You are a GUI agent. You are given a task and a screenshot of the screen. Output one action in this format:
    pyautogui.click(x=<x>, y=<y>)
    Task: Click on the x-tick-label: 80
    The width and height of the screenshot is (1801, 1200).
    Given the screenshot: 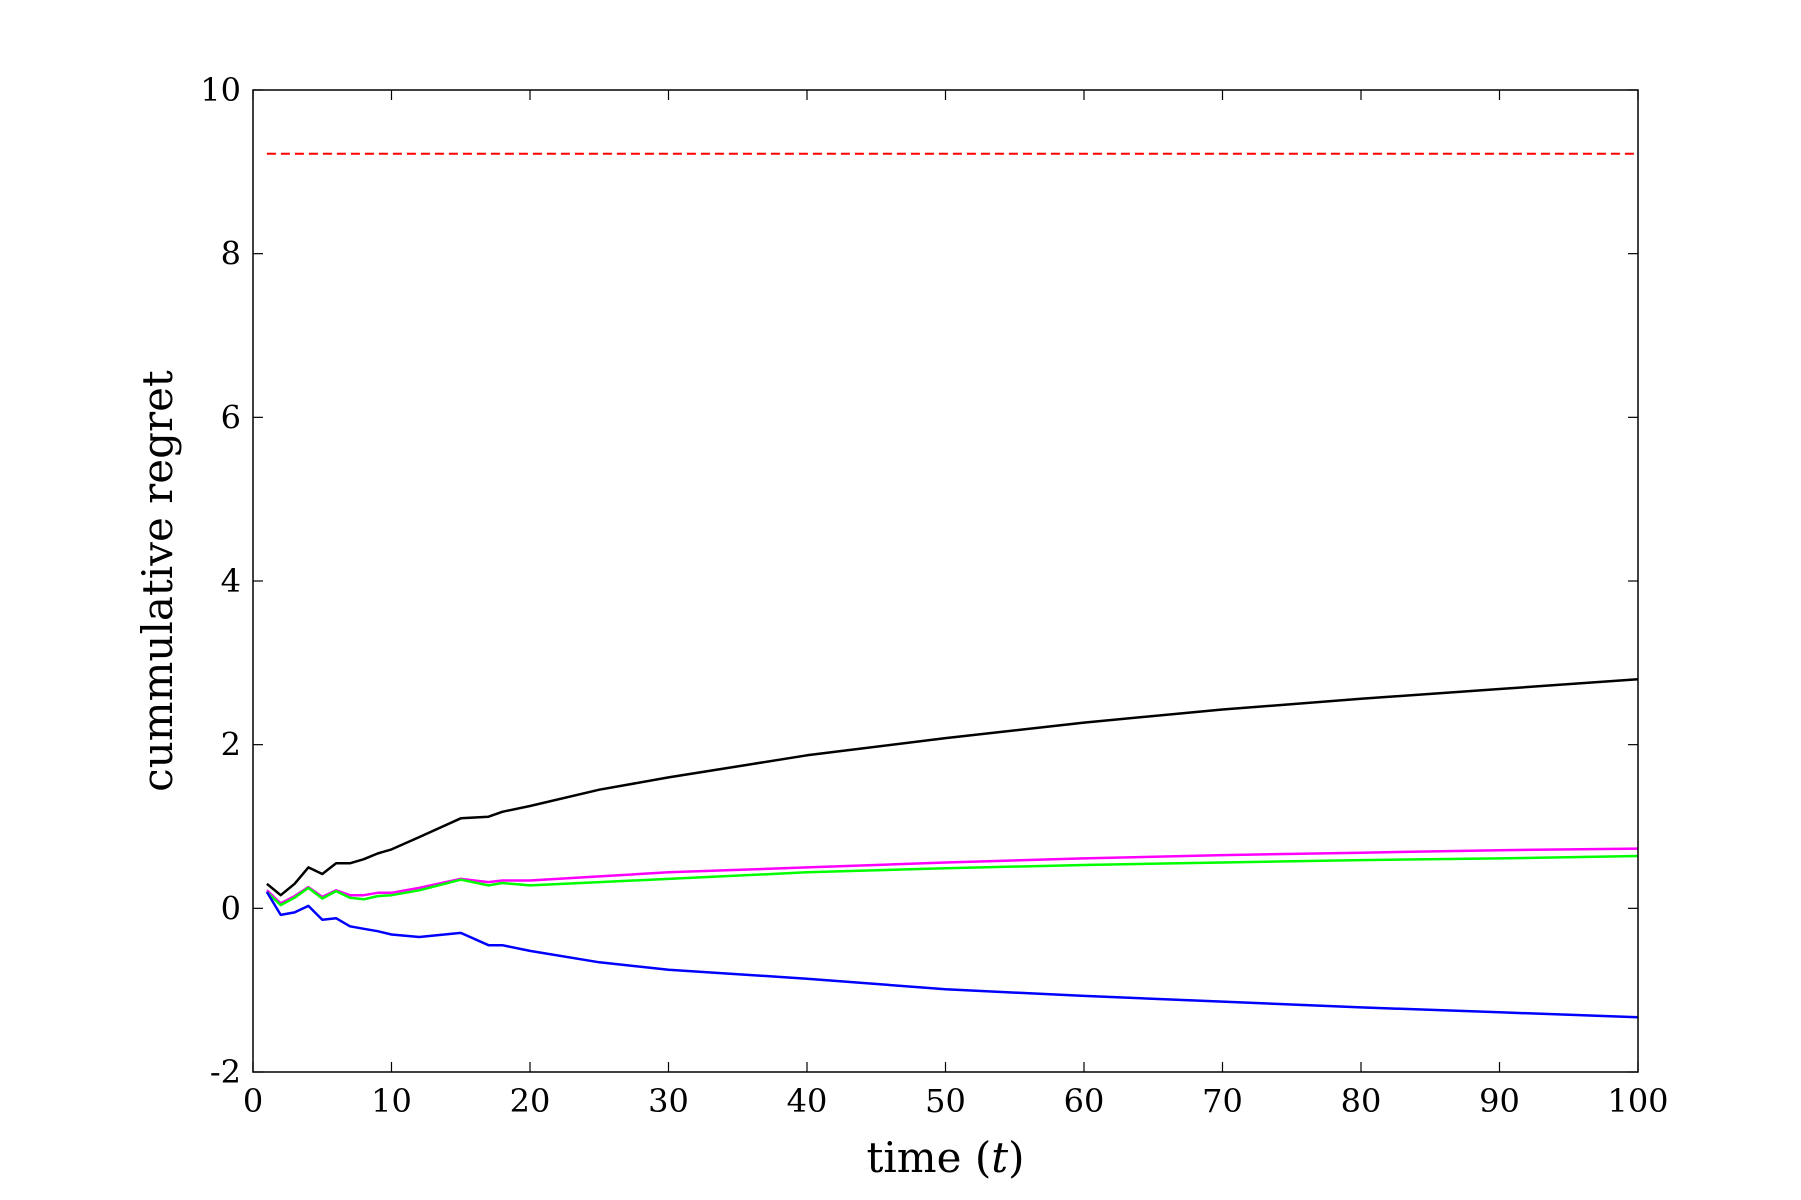 What is the action you would take?
    pyautogui.click(x=1361, y=1101)
    